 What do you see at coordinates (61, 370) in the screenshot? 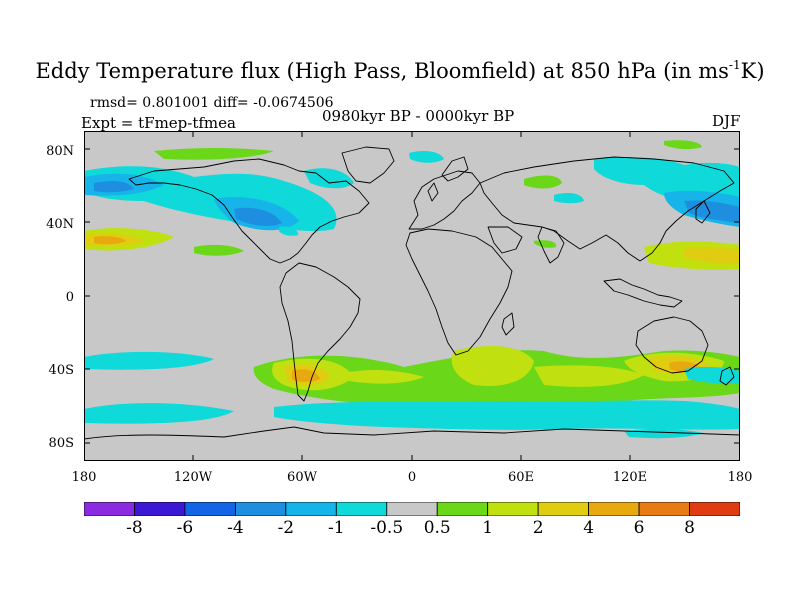
I see `lat-label-40s: 40S` at bounding box center [61, 370].